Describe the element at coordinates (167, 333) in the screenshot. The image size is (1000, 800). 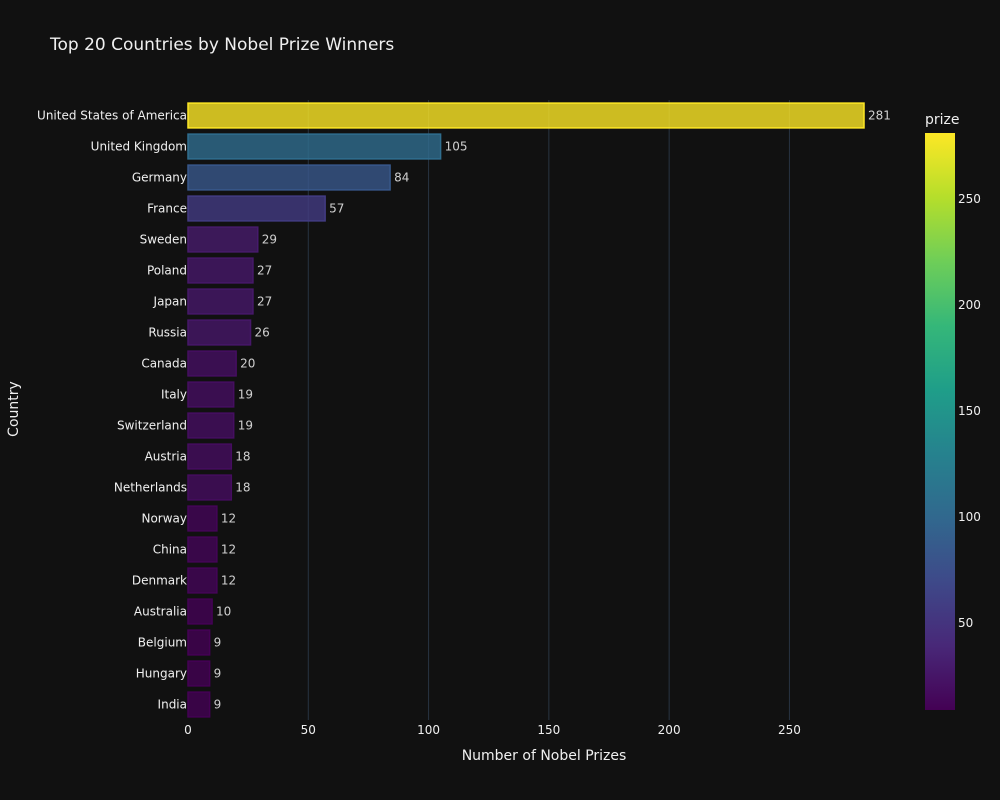
I see `y-tick-label: Russia` at that location.